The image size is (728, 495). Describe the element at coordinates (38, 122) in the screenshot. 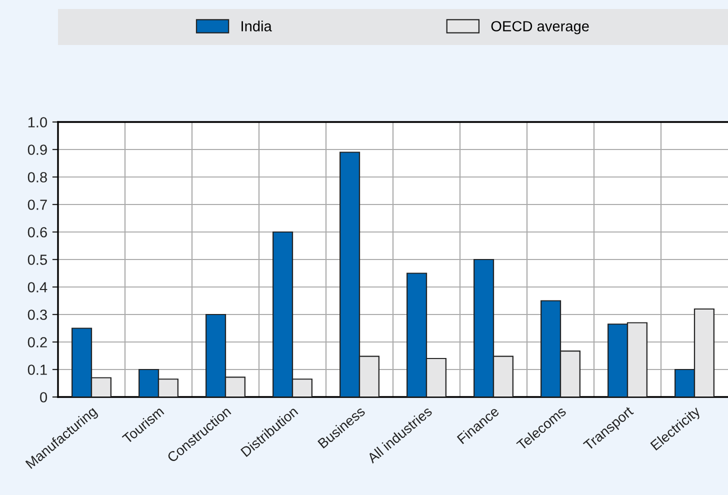

I see `y-tick-label: 1.0` at that location.